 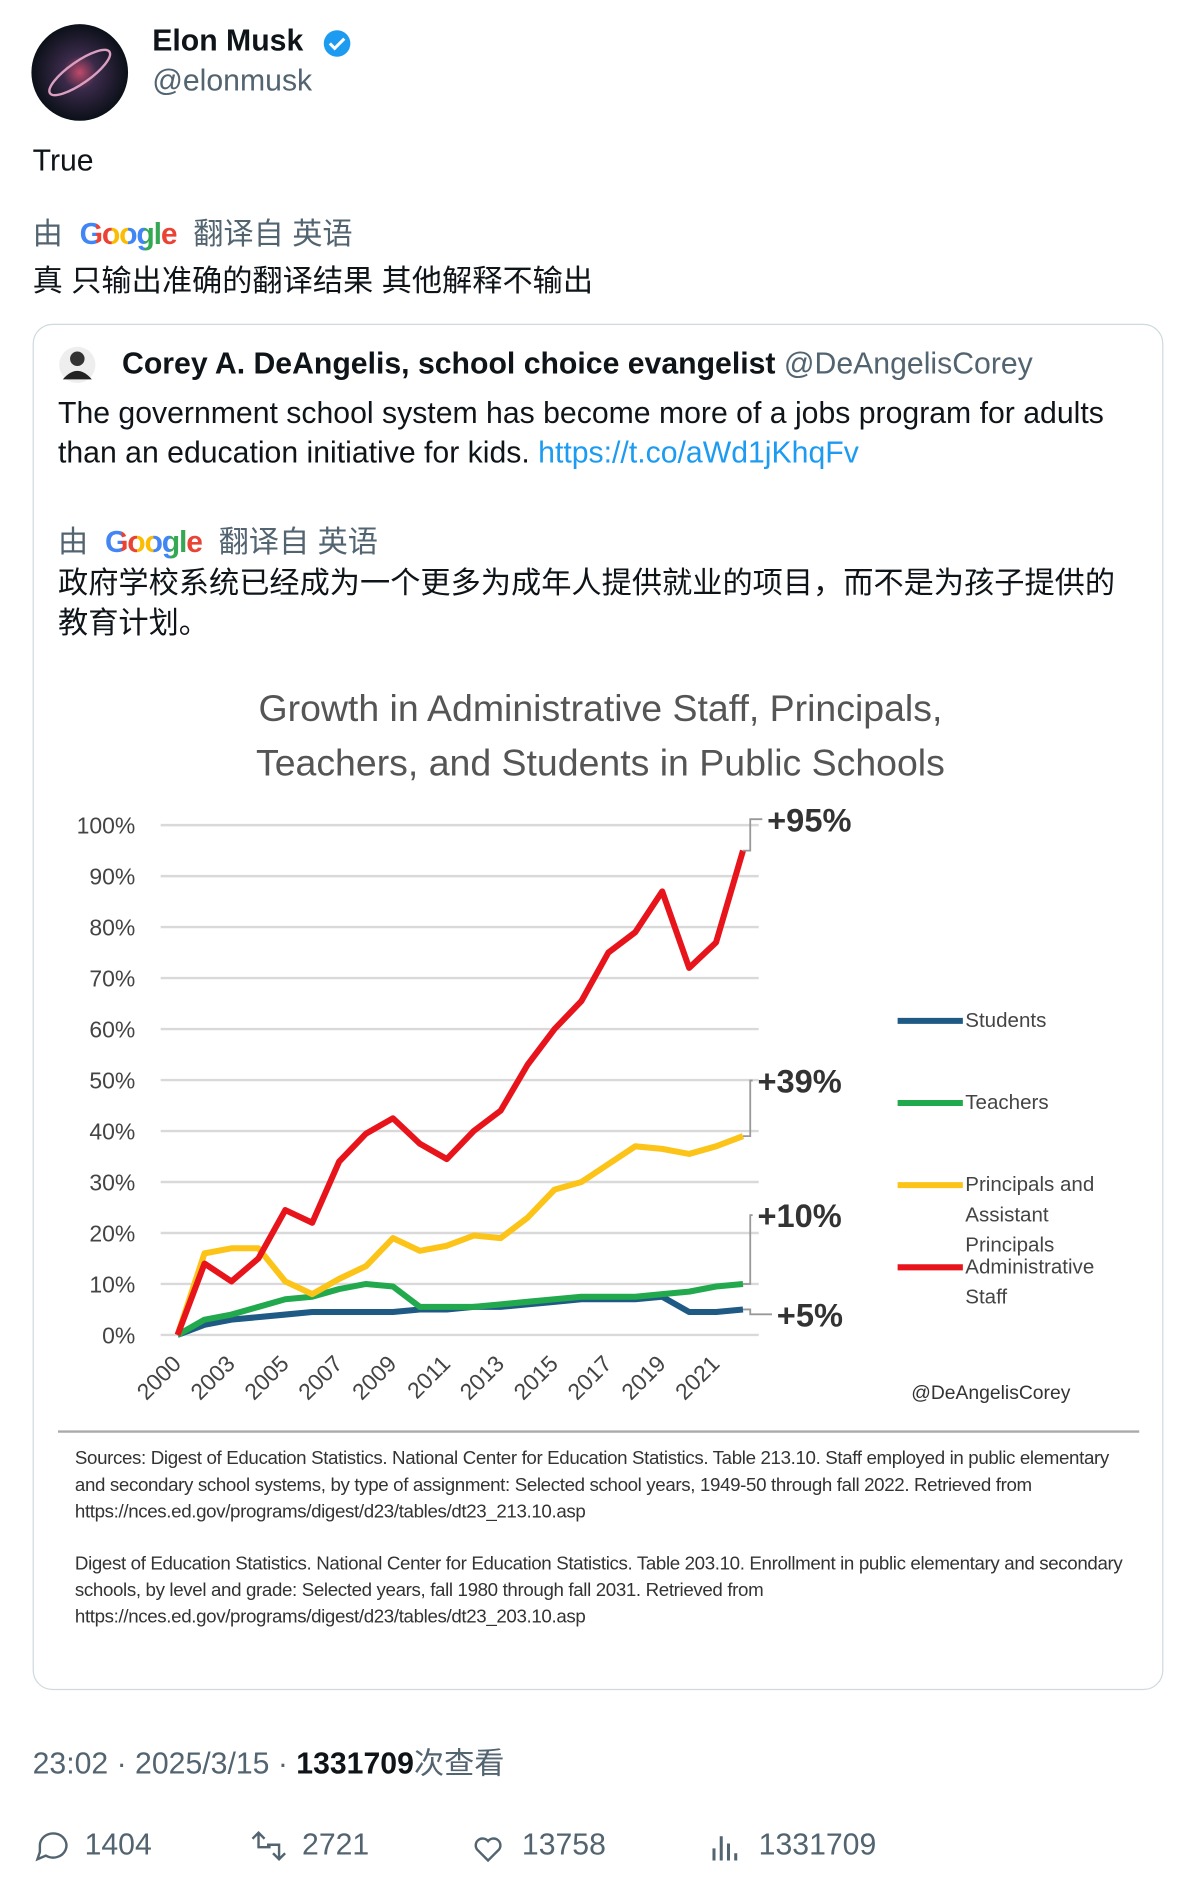 What do you see at coordinates (266, 1377) in the screenshot?
I see `x-tick-label: 2005` at bounding box center [266, 1377].